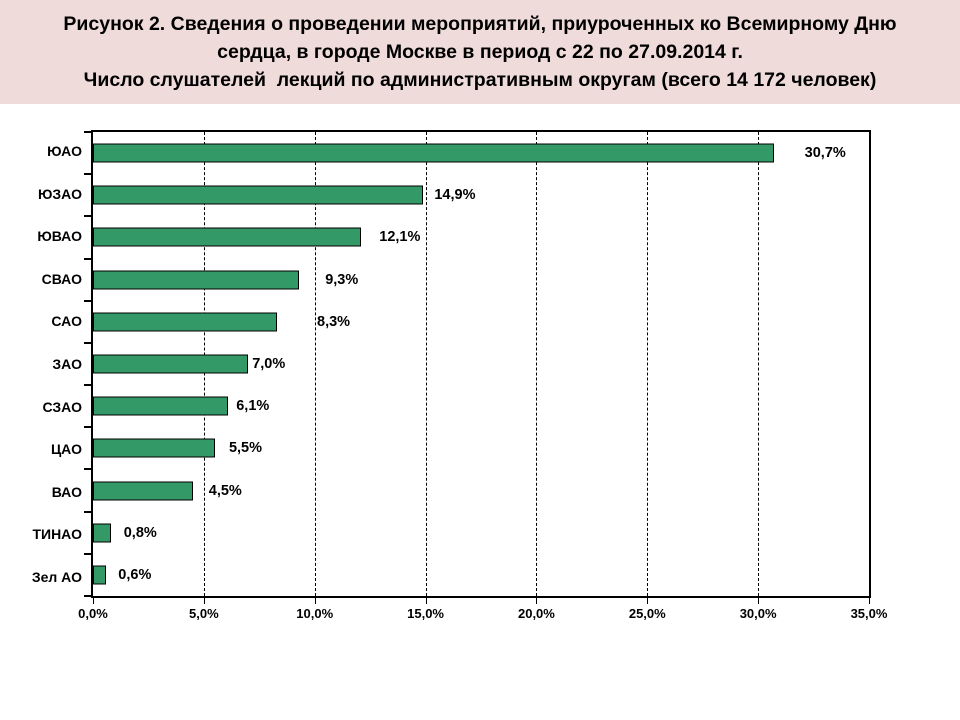 The width and height of the screenshot is (960, 720). What do you see at coordinates (481, 195) in the screenshot?
I see `bar-row: 14,9%` at bounding box center [481, 195].